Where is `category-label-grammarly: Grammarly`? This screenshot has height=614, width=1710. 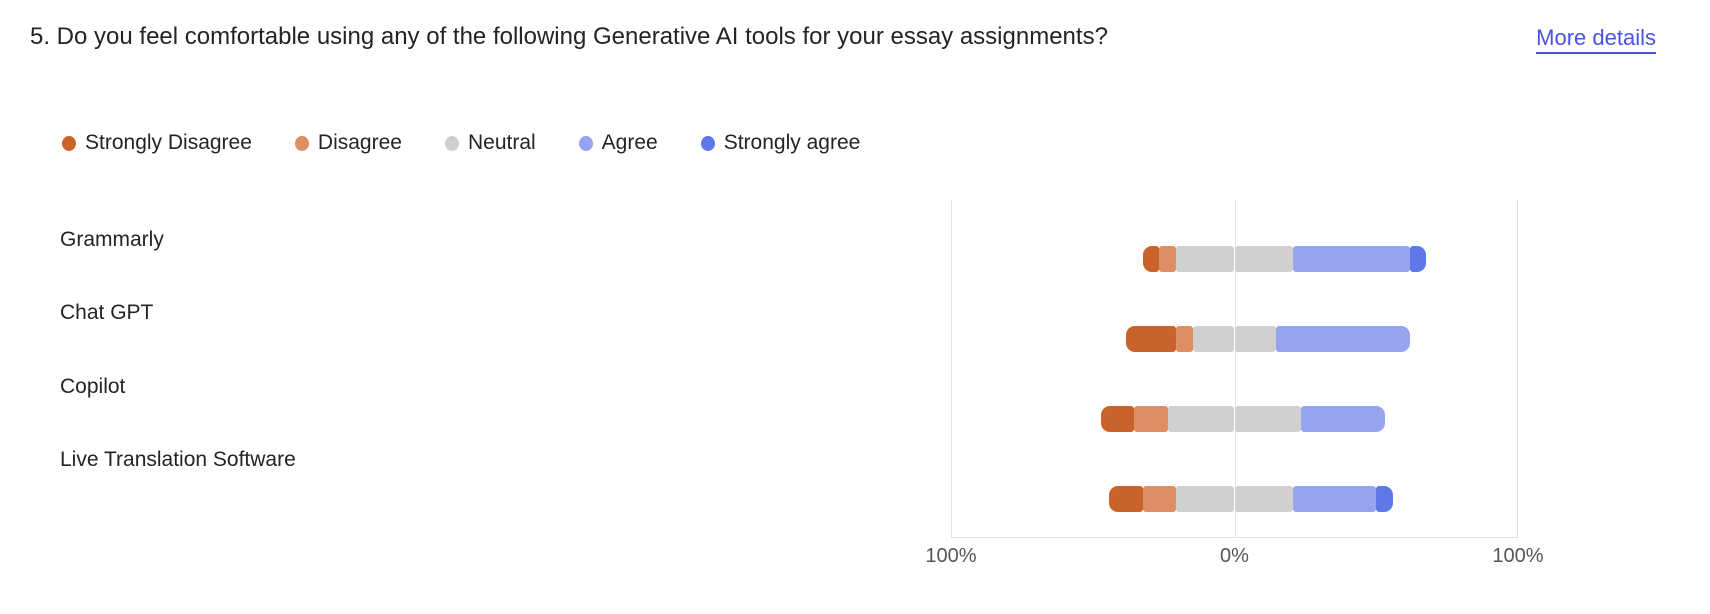 category-label-grammarly: Grammarly is located at coordinates (112, 239).